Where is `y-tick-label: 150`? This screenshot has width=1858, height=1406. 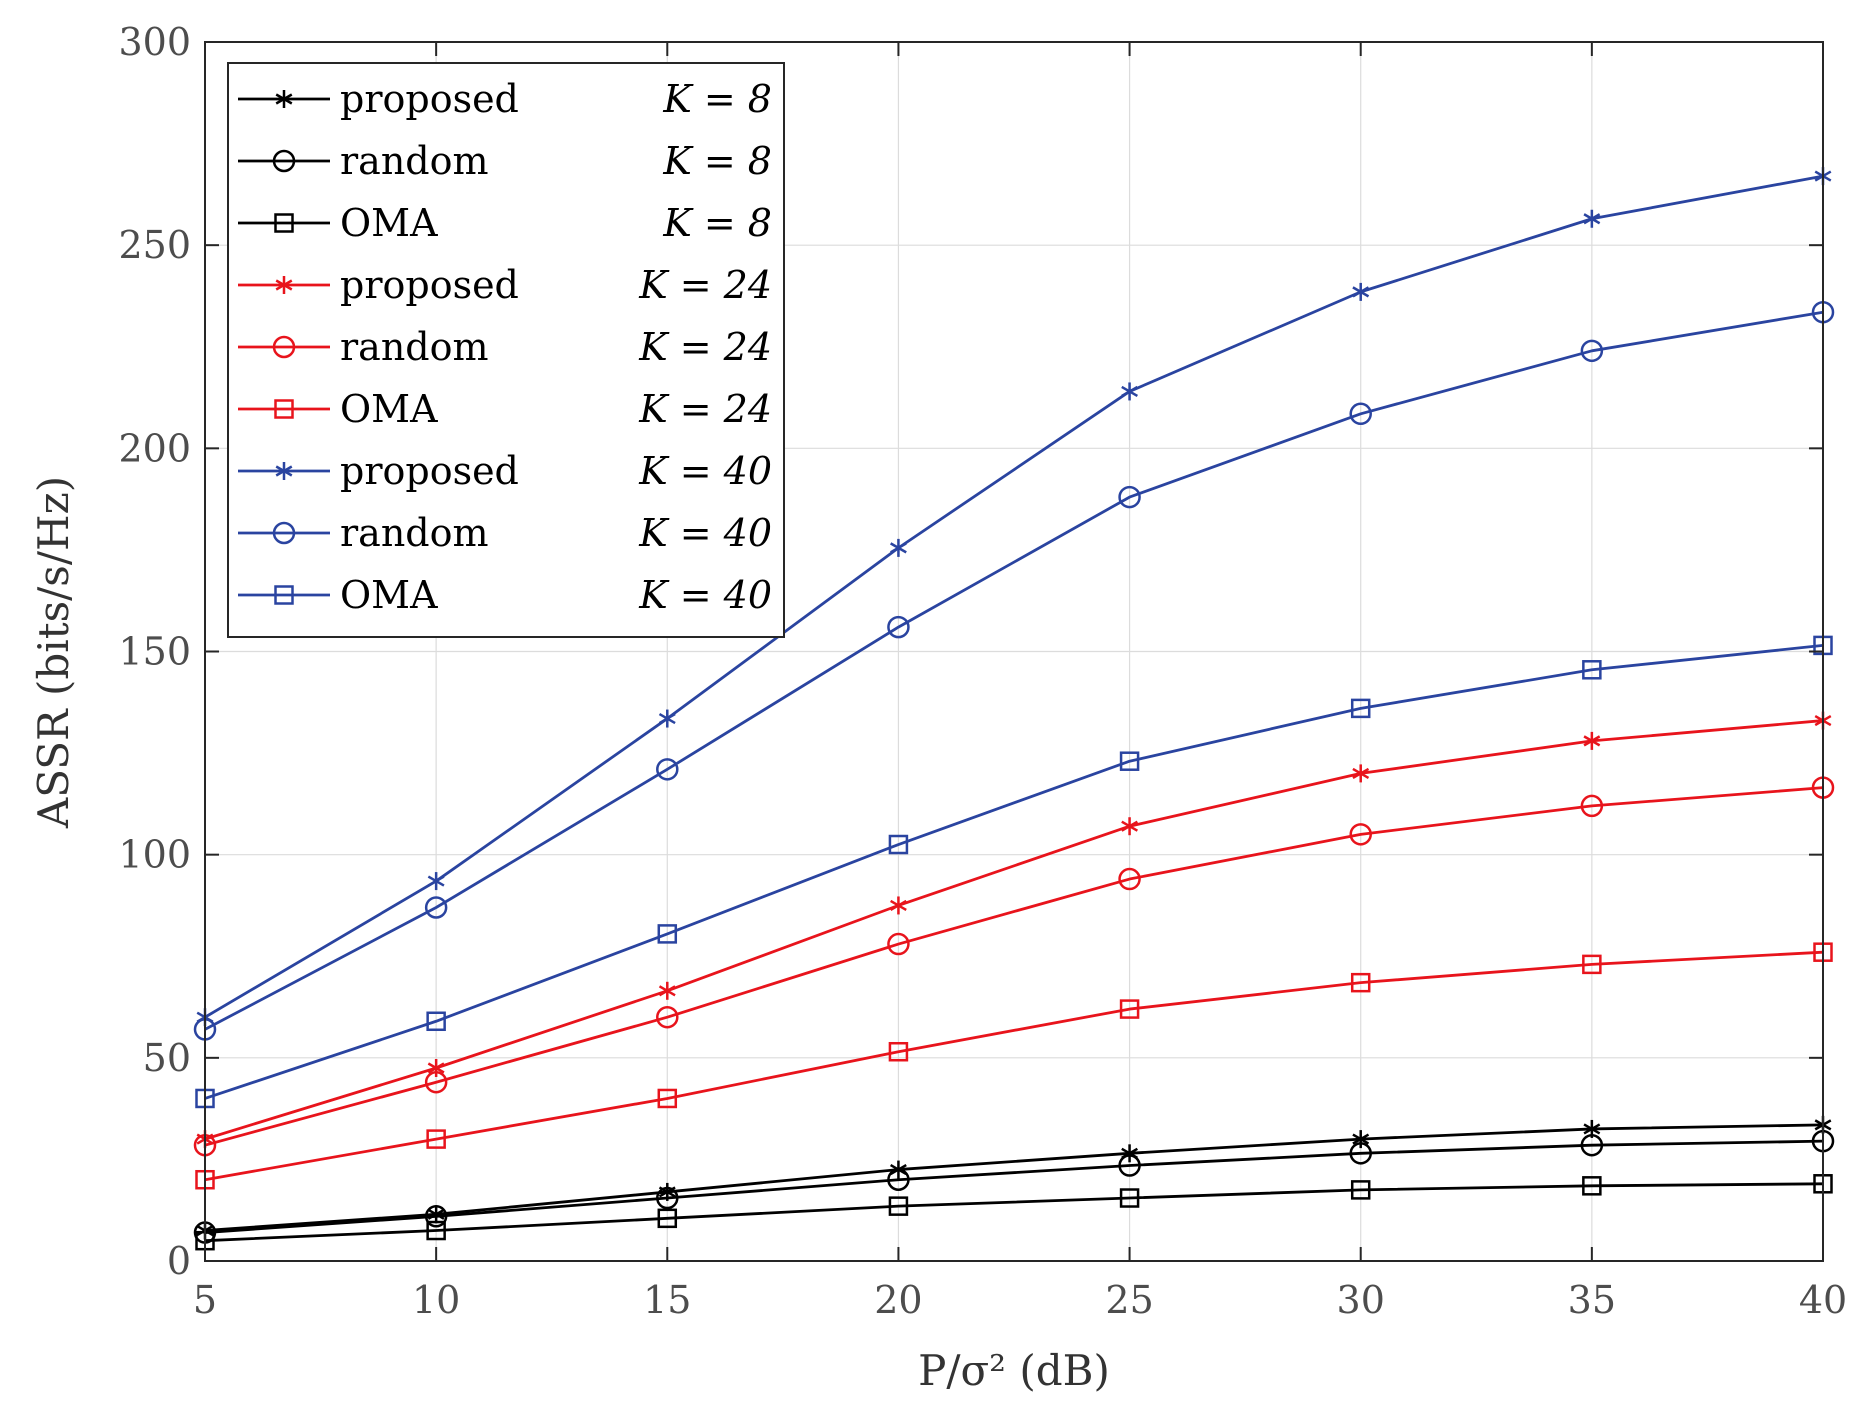 y-tick-label: 150 is located at coordinates (154, 652).